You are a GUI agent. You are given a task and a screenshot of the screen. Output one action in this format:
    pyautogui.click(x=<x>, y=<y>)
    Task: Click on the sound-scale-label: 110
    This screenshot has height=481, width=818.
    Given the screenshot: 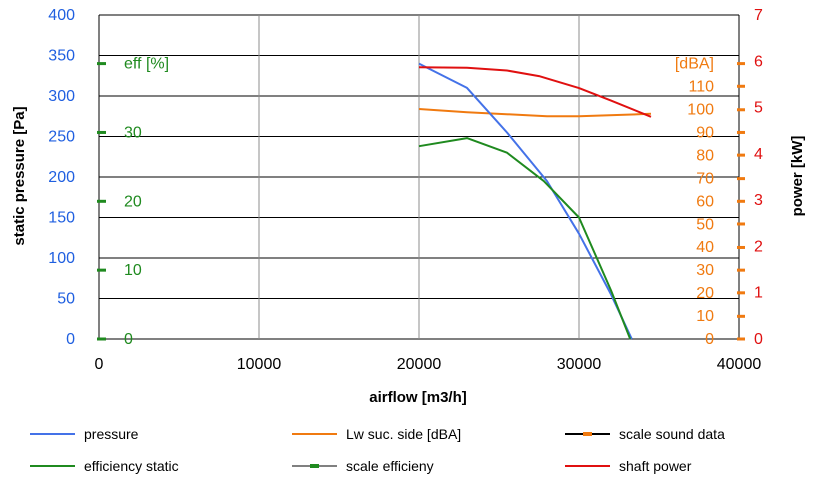 What is the action you would take?
    pyautogui.click(x=701, y=87)
    